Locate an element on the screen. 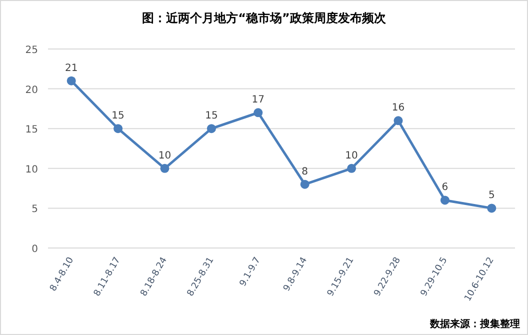 The height and width of the screenshot is (335, 528). chart-title: 图：近两个月地方“稳市场”政策周度发布频次 is located at coordinates (264, 18).